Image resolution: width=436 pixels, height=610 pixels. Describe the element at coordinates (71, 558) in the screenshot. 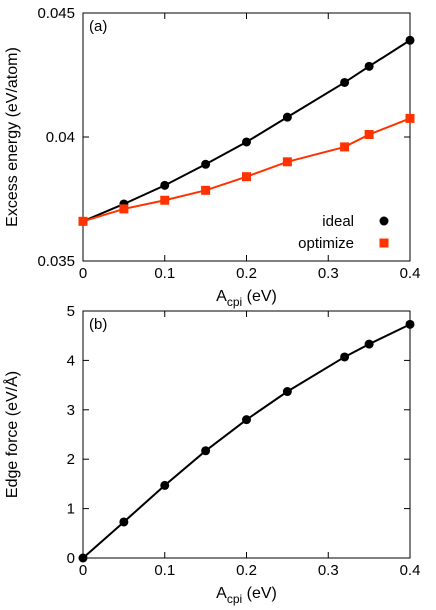

I see `y-tick-label: 0` at that location.